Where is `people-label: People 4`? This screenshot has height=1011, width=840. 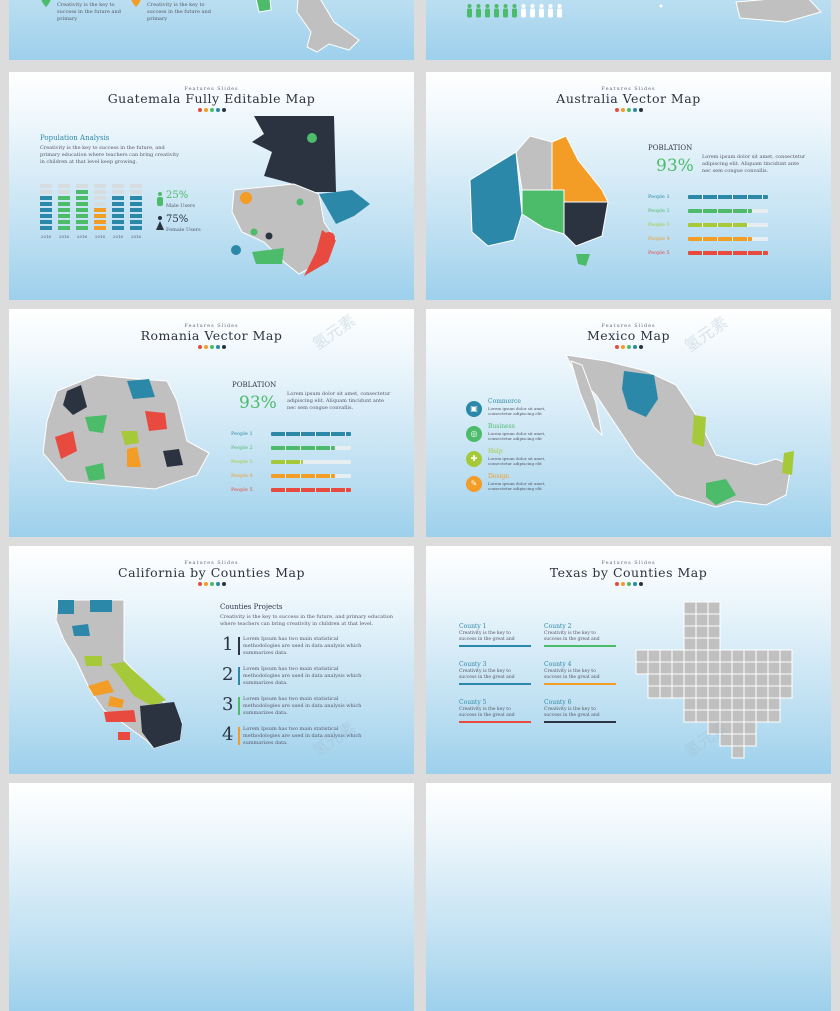
people-label: People 4 is located at coordinates (659, 239).